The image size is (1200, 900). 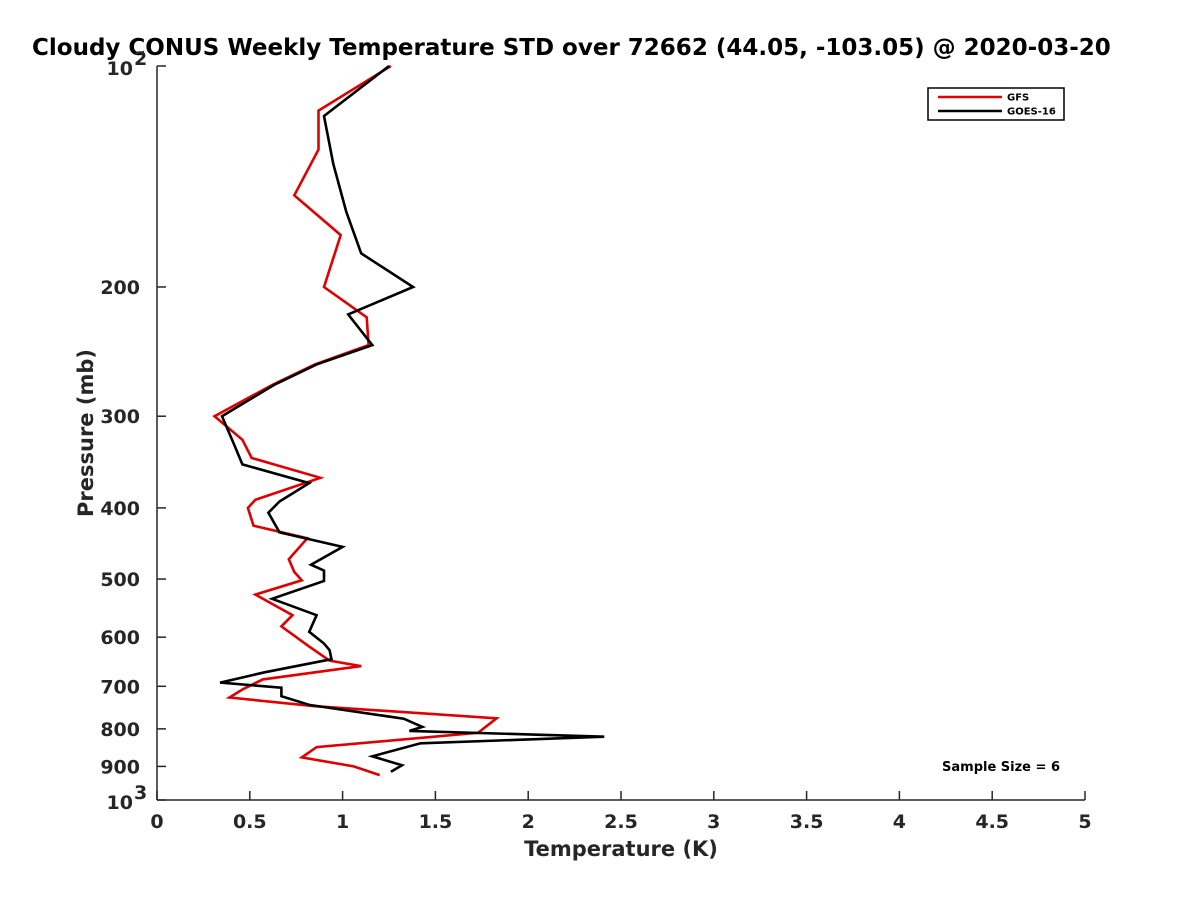 What do you see at coordinates (621, 849) in the screenshot?
I see `x-axis-label: Temperature (K)` at bounding box center [621, 849].